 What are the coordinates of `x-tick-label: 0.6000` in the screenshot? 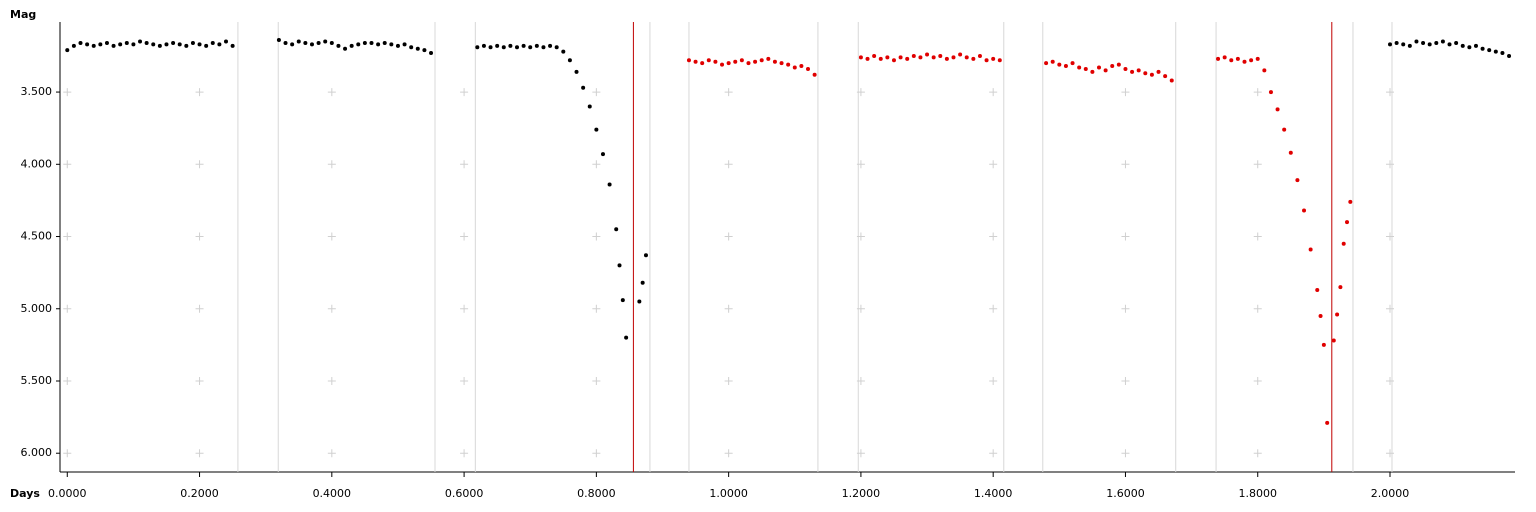 It's located at (464, 493).